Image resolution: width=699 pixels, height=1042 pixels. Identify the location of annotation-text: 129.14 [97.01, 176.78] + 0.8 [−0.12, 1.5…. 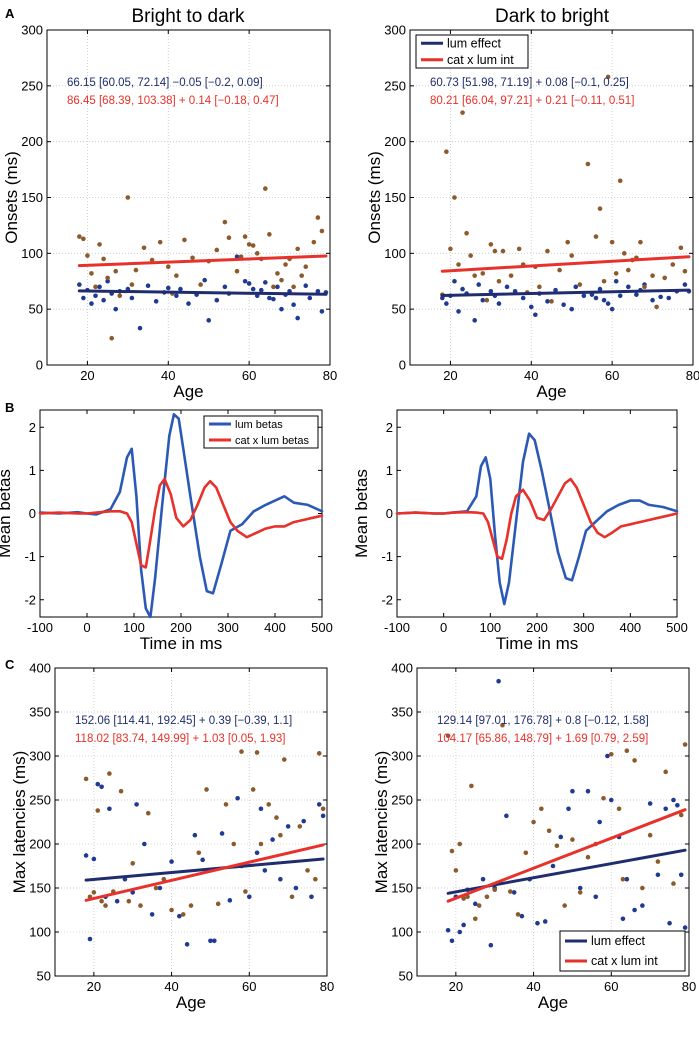
(543, 721).